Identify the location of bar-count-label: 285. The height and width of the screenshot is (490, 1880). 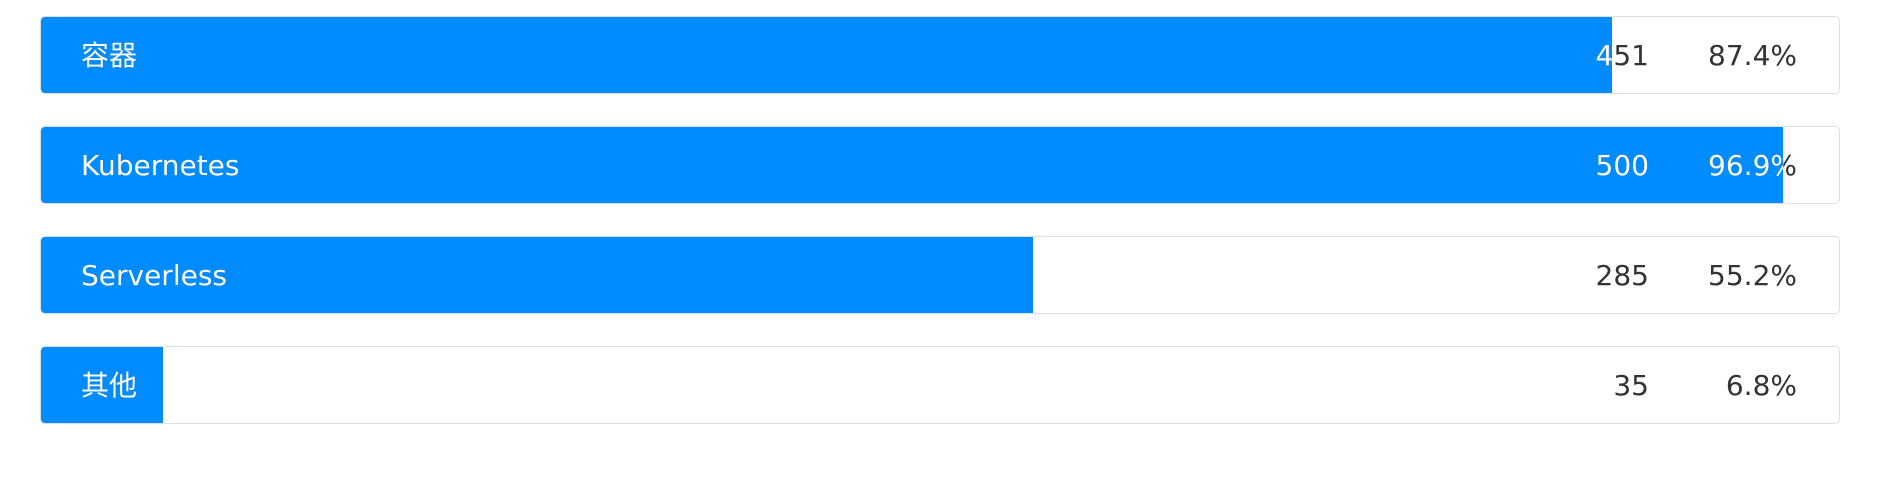
(1622, 275).